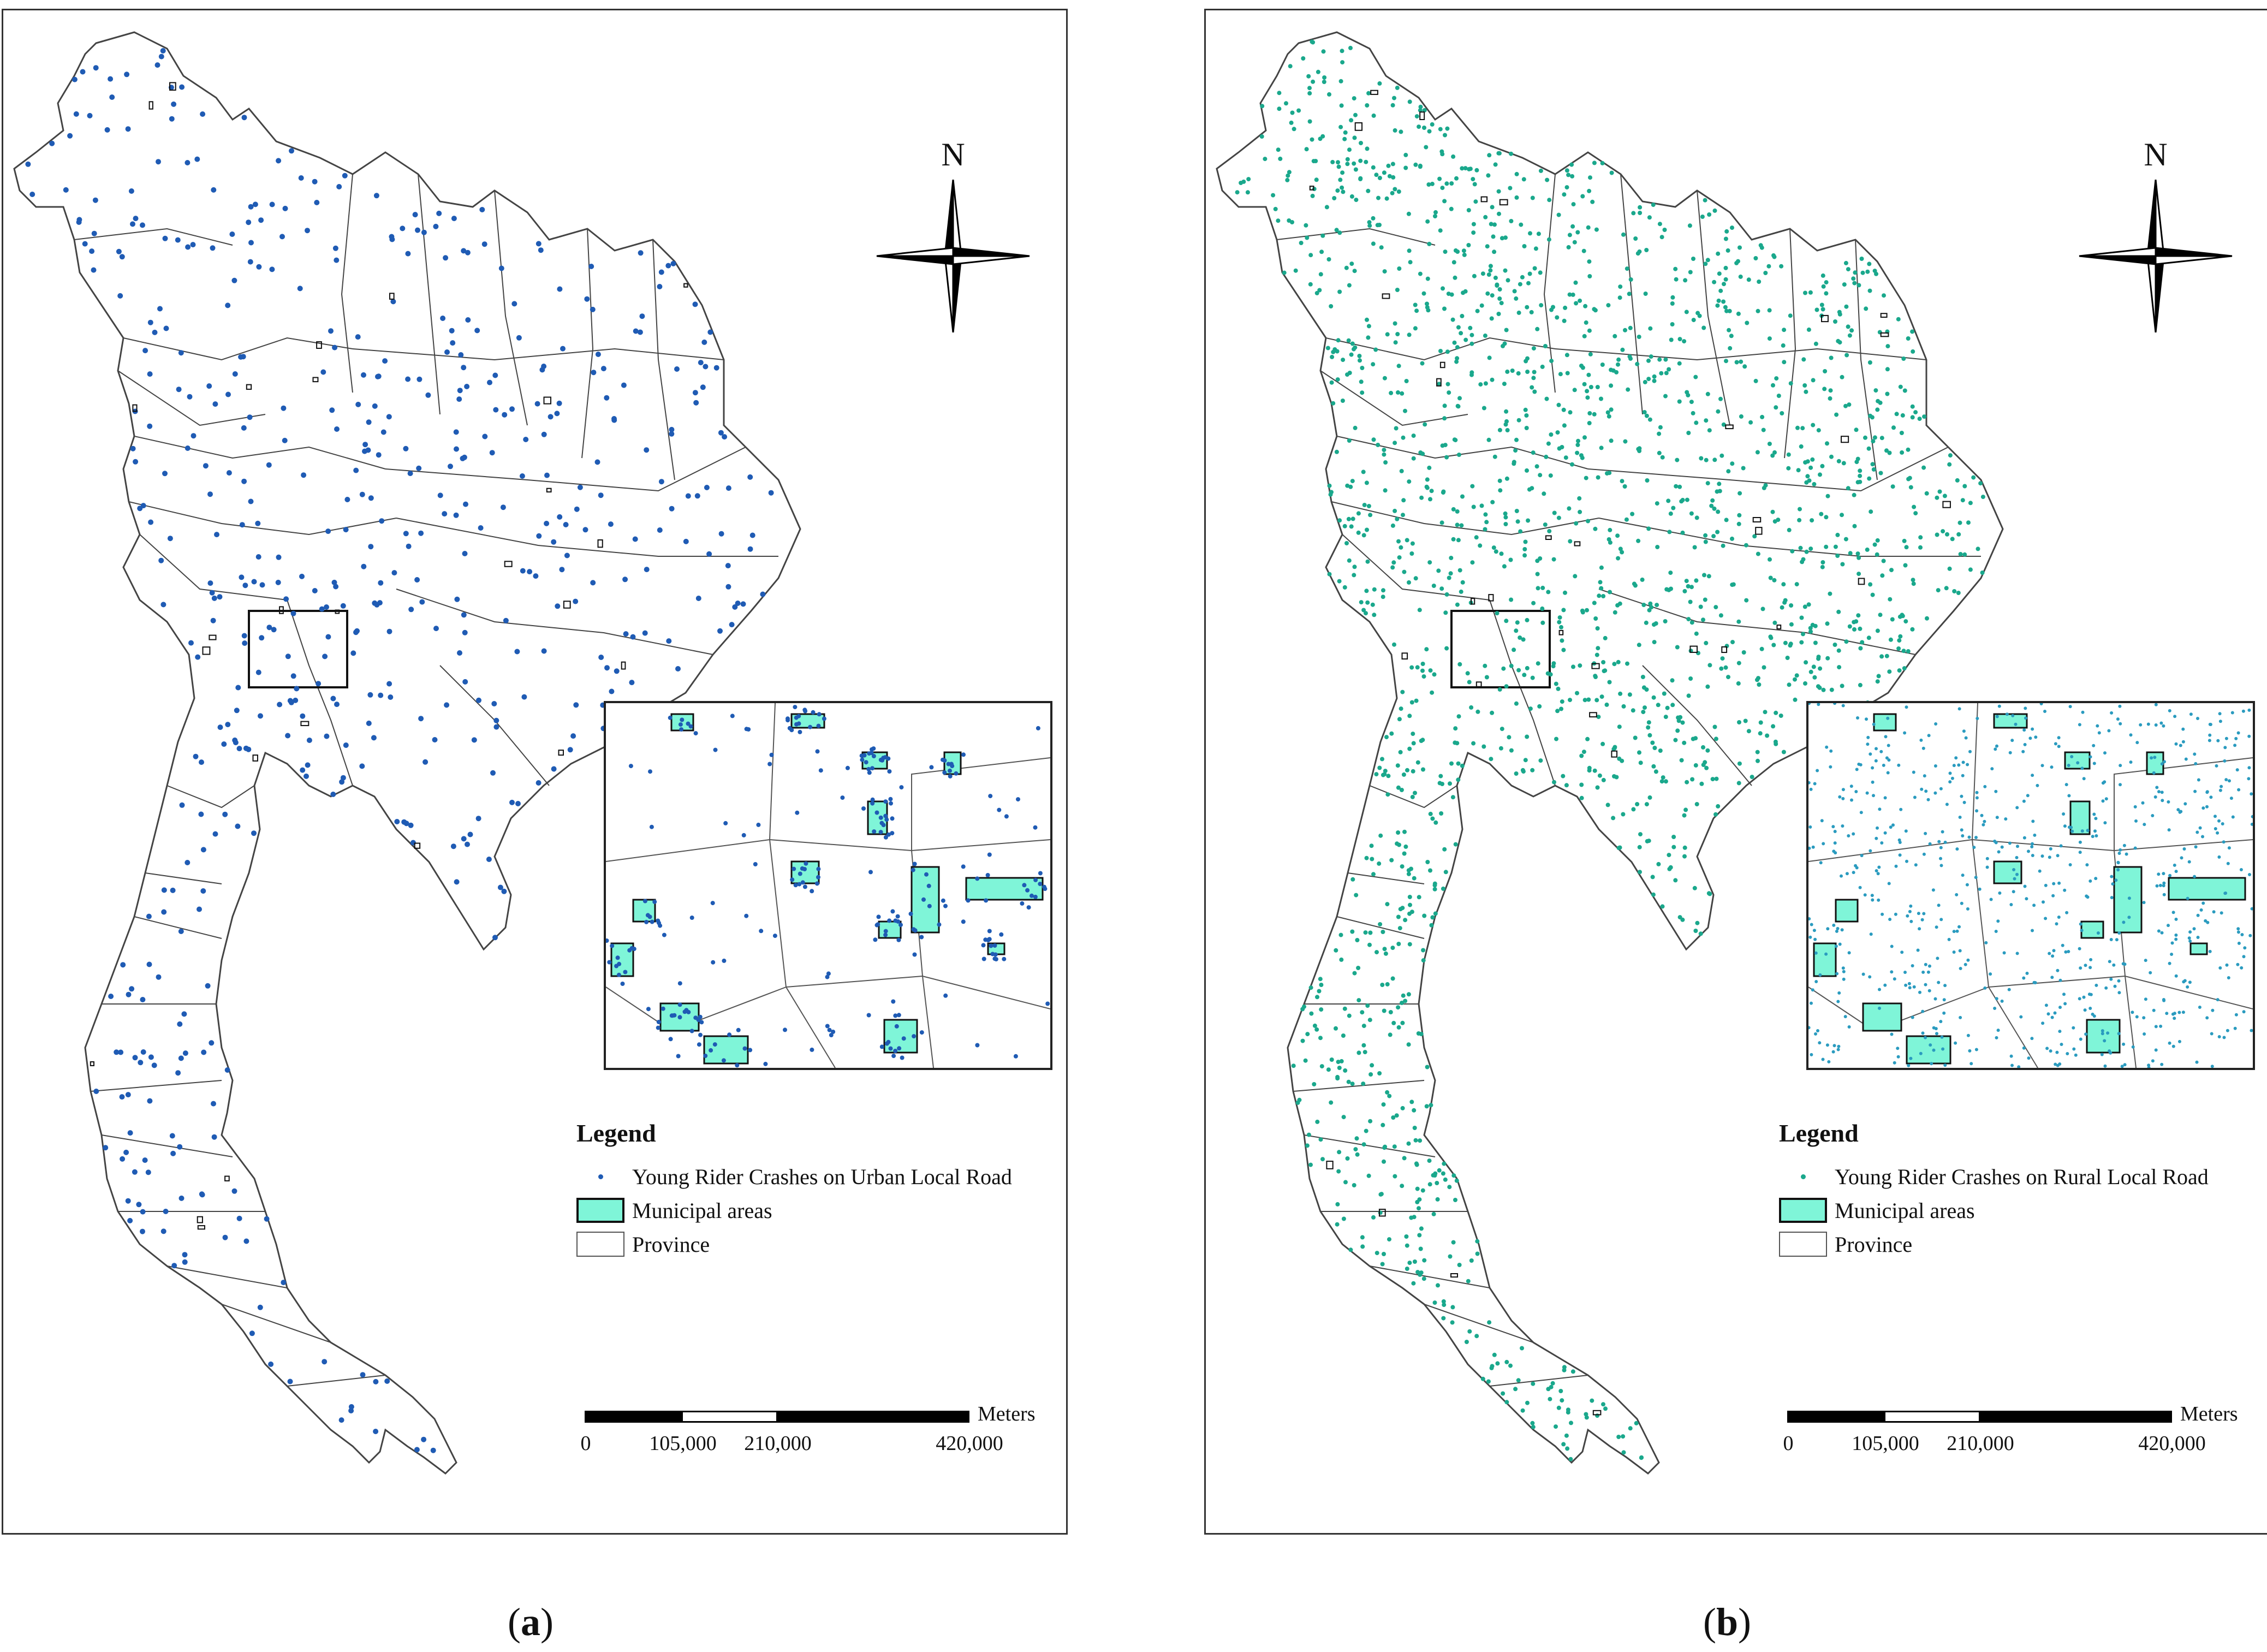 The height and width of the screenshot is (1652, 2267). Describe the element at coordinates (2194, 260) in the screenshot. I see `compass-point` at that location.